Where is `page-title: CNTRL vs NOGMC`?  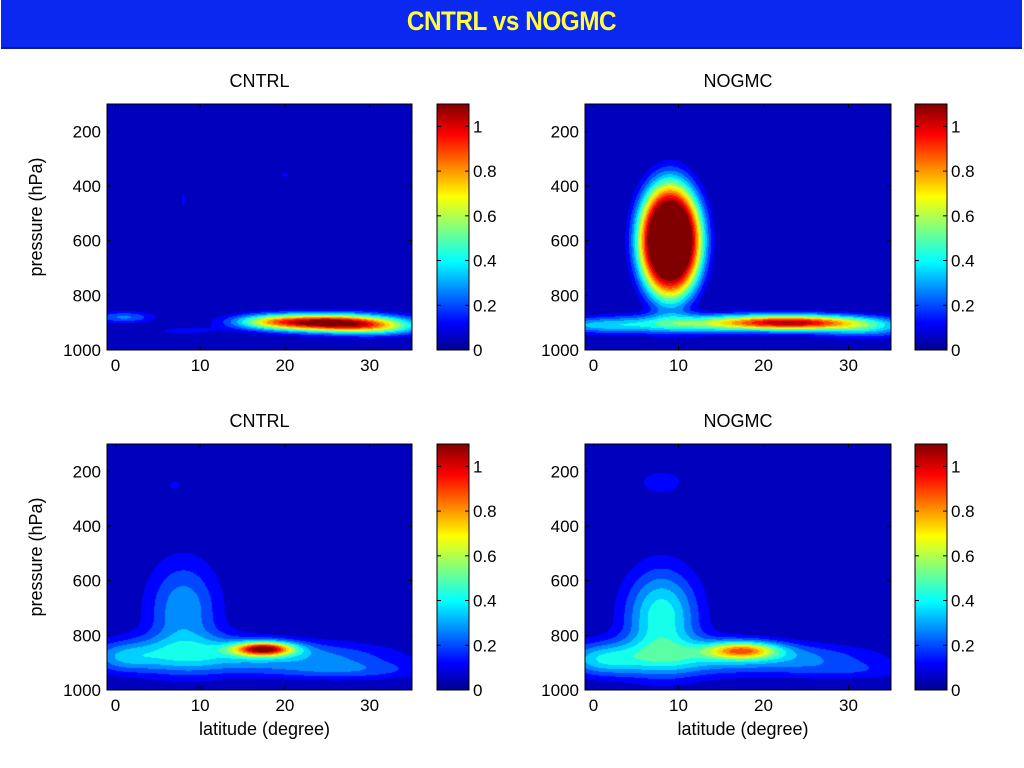 page-title: CNTRL vs NOGMC is located at coordinates (511, 21).